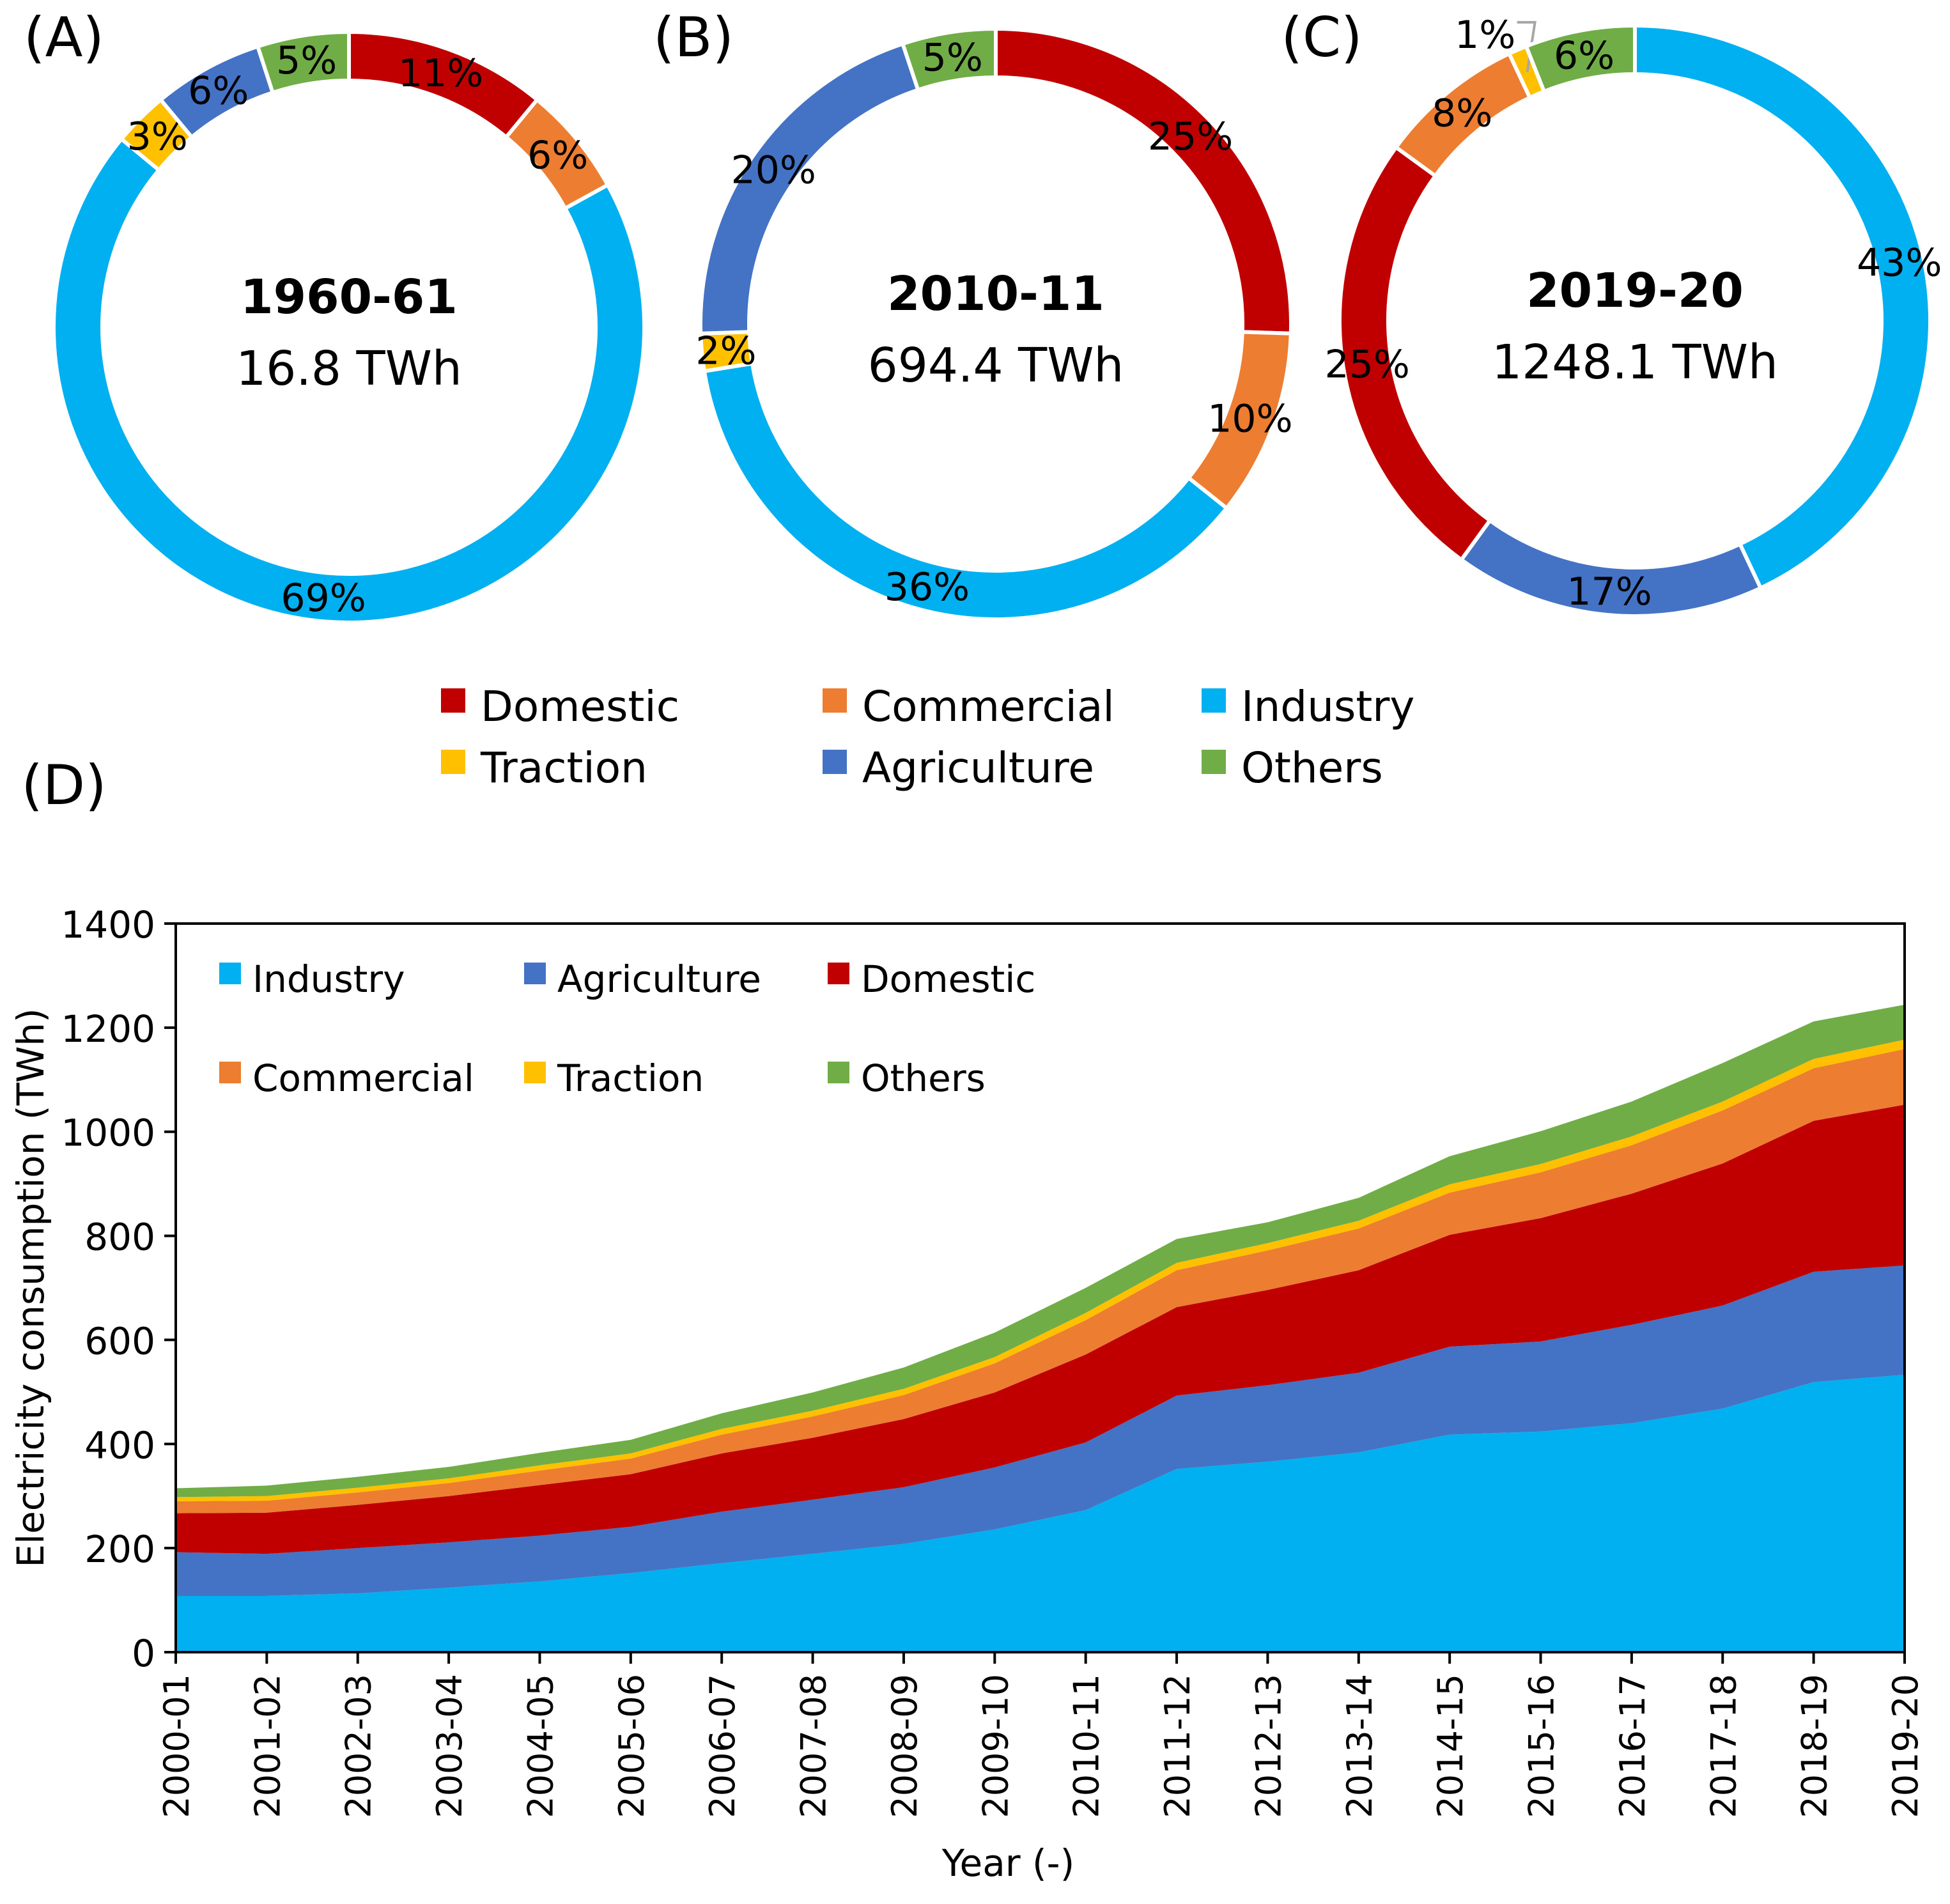  What do you see at coordinates (905, 1746) in the screenshot?
I see `x-tick-label: 2008-09` at bounding box center [905, 1746].